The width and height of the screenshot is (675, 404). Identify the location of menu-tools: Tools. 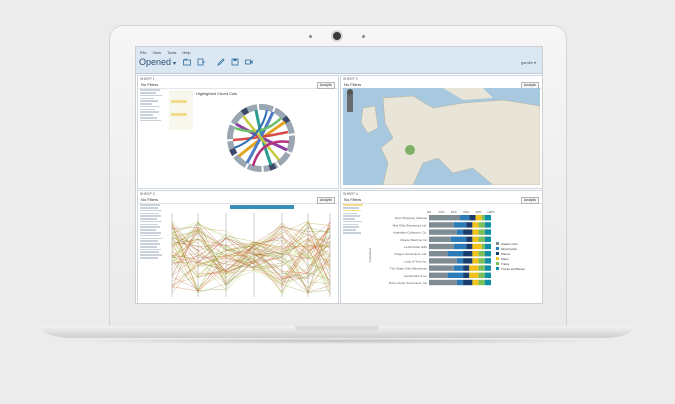
(172, 52).